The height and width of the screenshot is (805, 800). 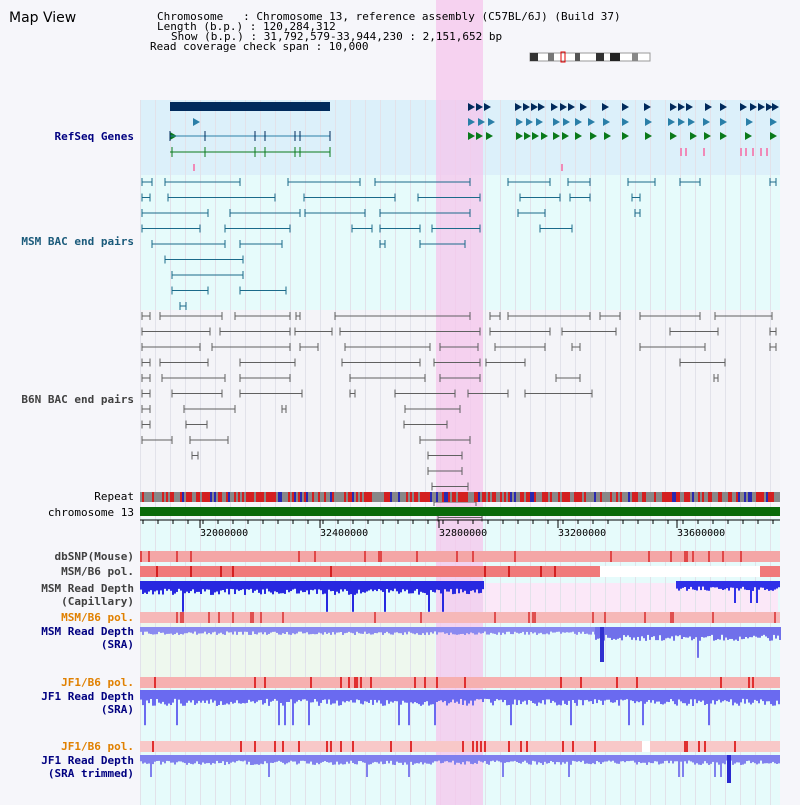 What do you see at coordinates (97, 617) in the screenshot?
I see `track-label-msm-b6-pol-2: MSM/B6 pol.` at bounding box center [97, 617].